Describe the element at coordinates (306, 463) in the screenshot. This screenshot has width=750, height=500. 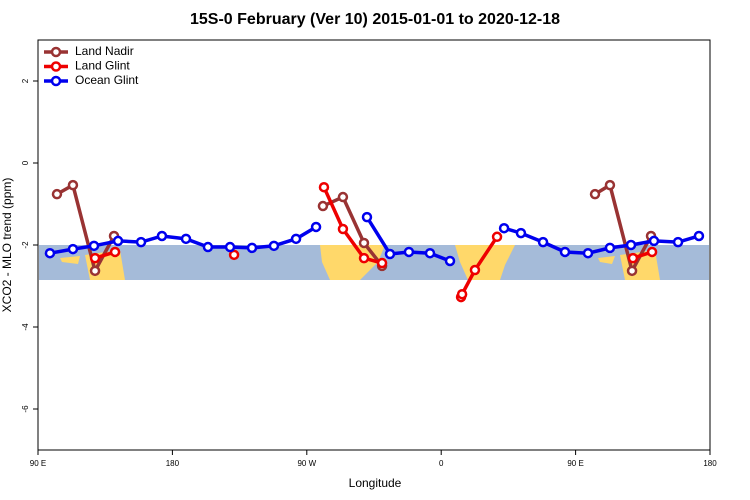
I see `x-tick-label: 90 W` at that location.